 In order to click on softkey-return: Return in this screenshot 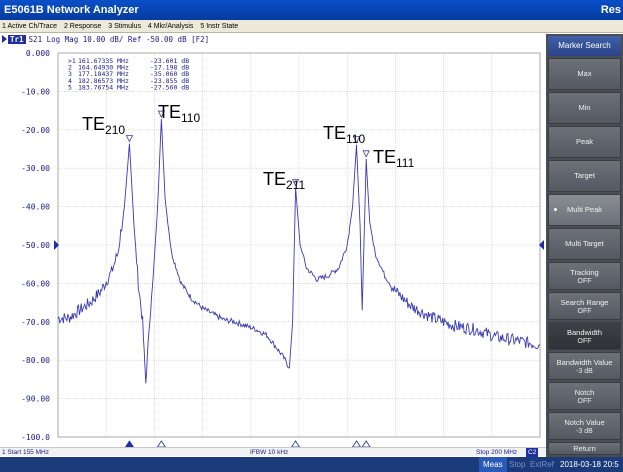, I will do `click(584, 448)`.